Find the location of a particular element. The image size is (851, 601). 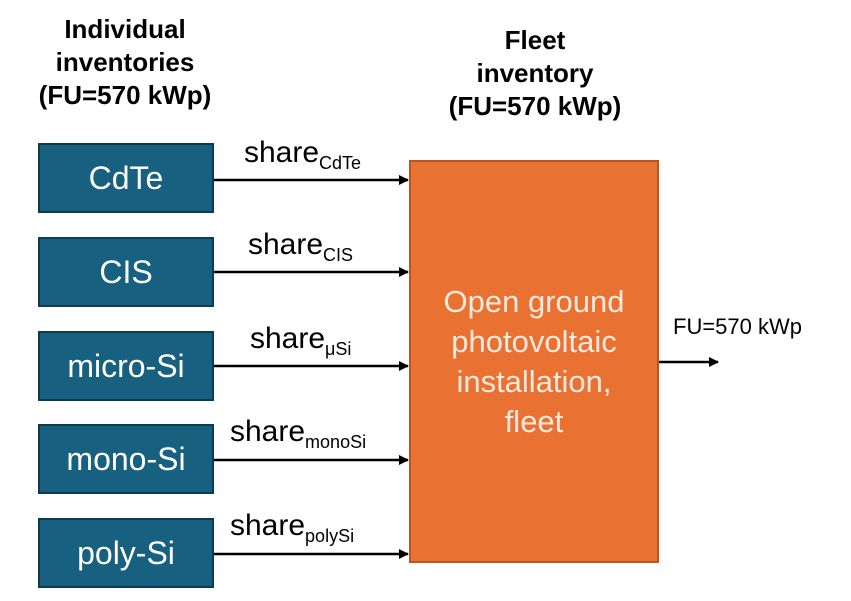

tech-box-poly-si: poly-Si is located at coordinates (126, 553).